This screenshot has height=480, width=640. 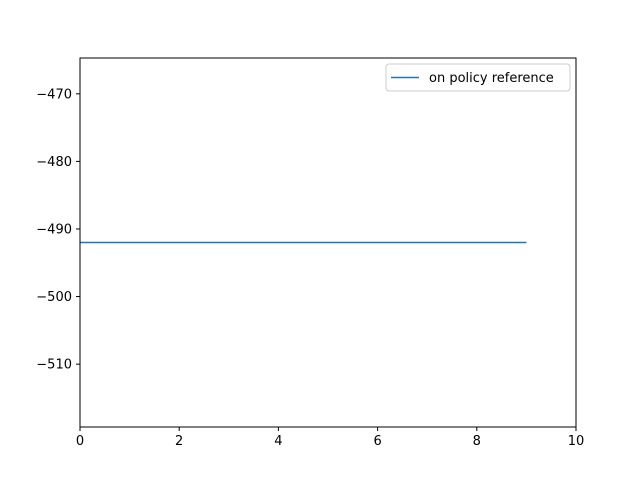 What do you see at coordinates (54, 162) in the screenshot?
I see `y-tick-label: −480` at bounding box center [54, 162].